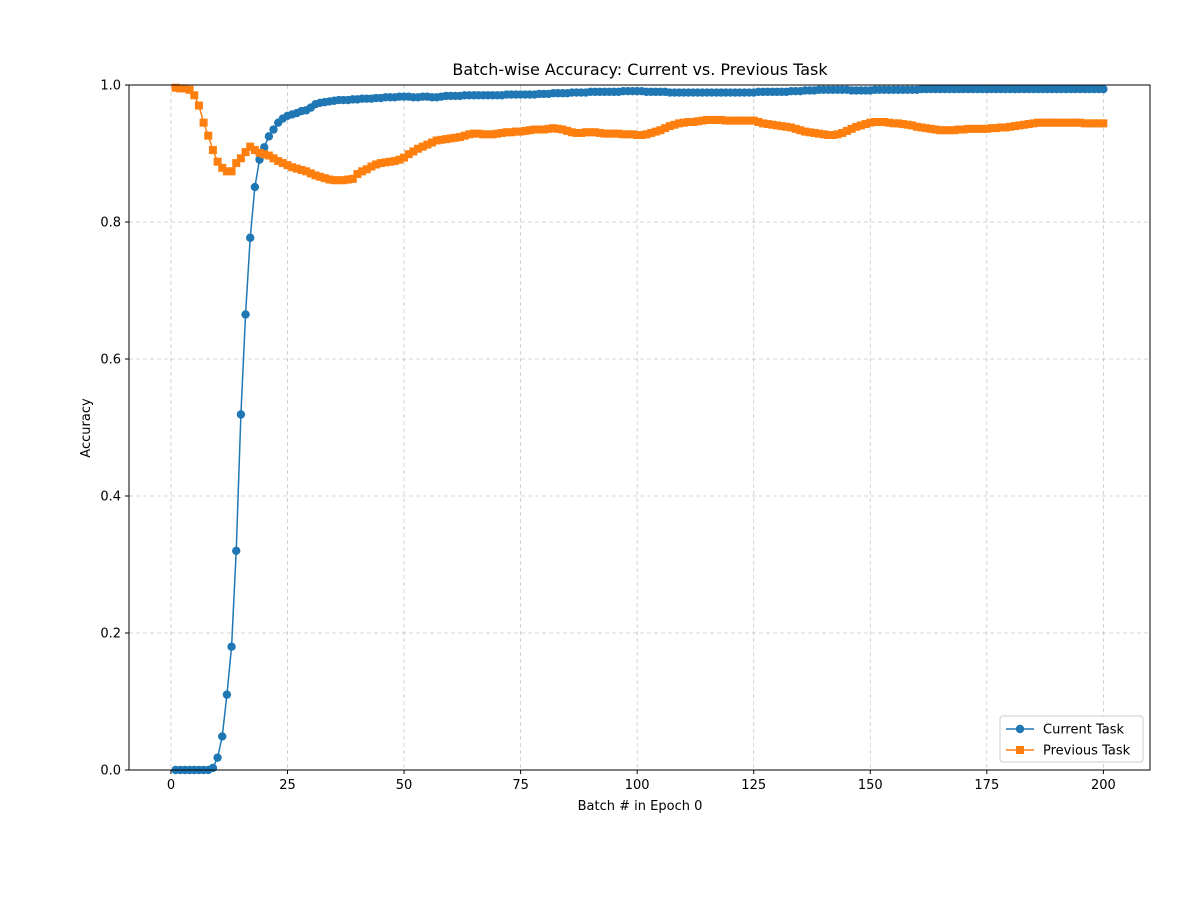 Image resolution: width=1179 pixels, height=901 pixels. Describe the element at coordinates (110, 497) in the screenshot. I see `y-tick-label: 0.4` at that location.